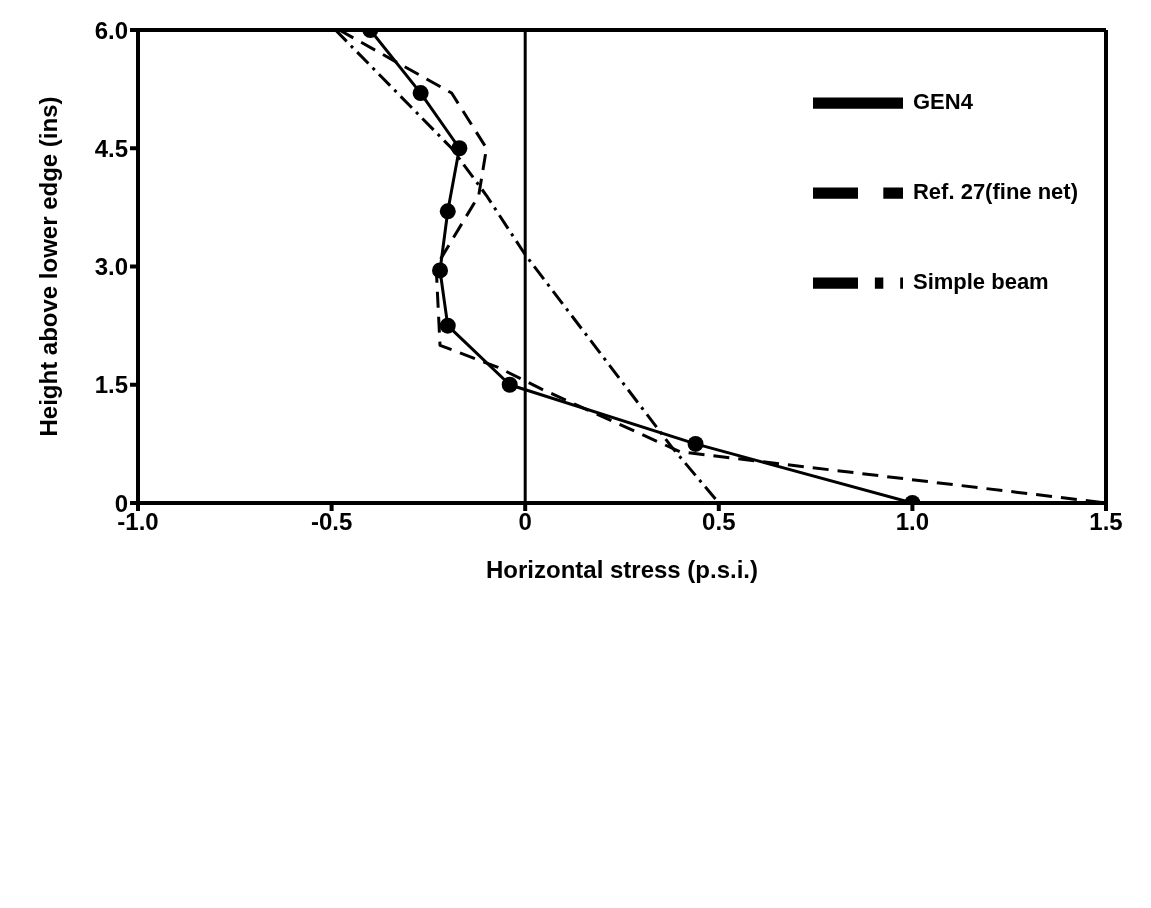 This screenshot has width=1151, height=908. Describe the element at coordinates (1106, 522) in the screenshot. I see `x-tick-label: 1.5` at that location.